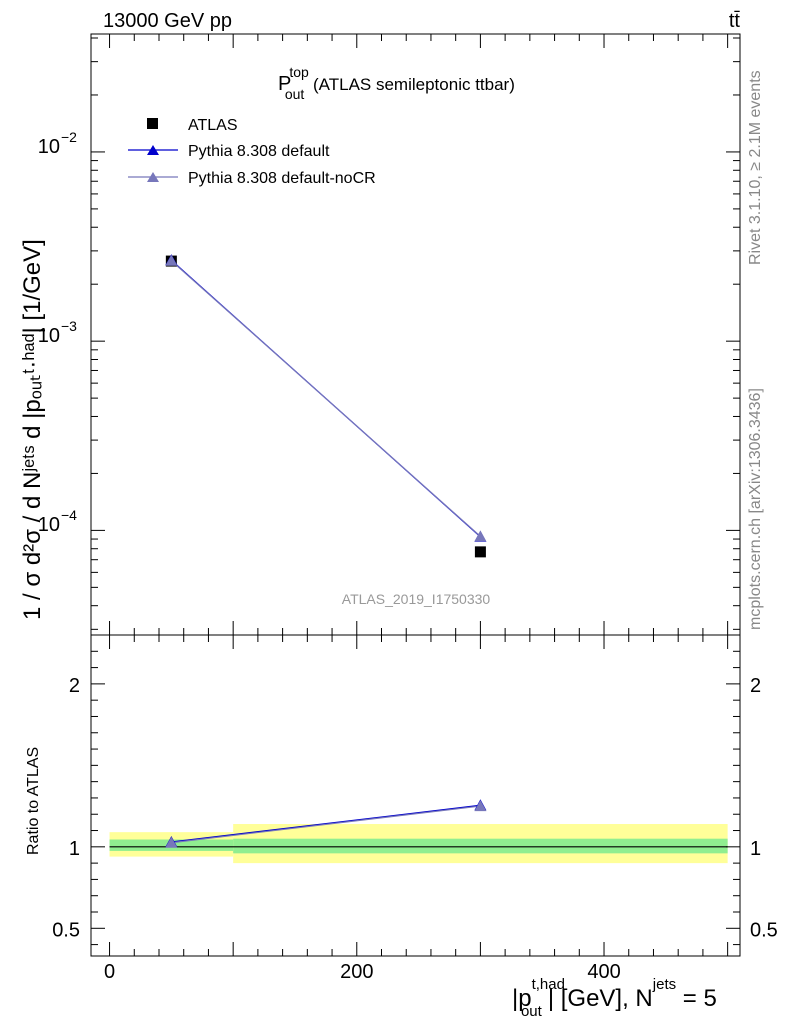 The width and height of the screenshot is (786, 1024). What do you see at coordinates (69, 326) in the screenshot?
I see `svg-text: −3` at bounding box center [69, 326].